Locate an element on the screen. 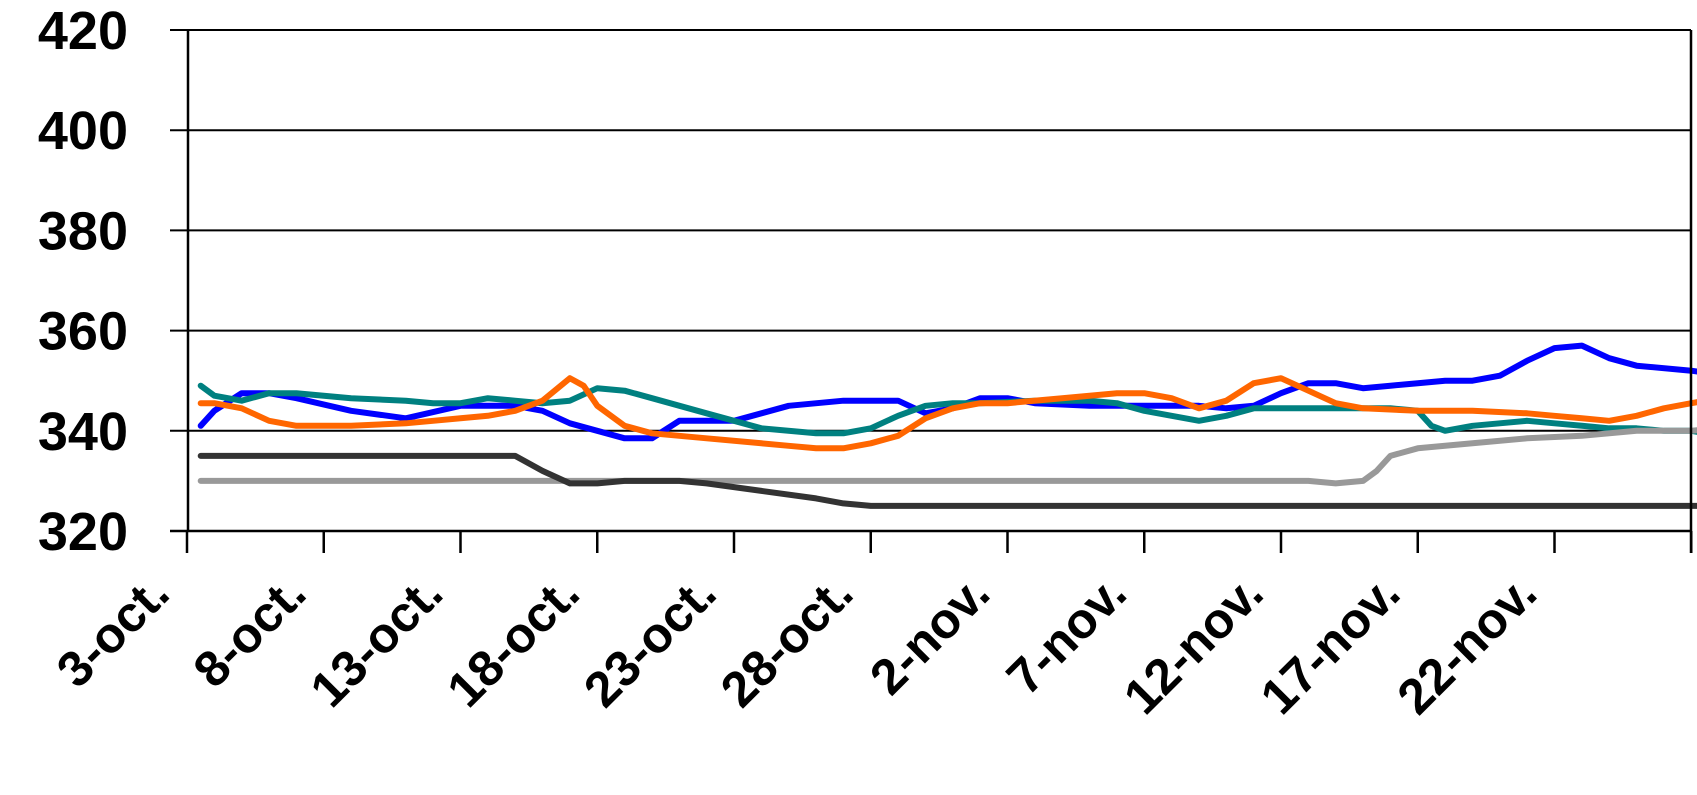 The height and width of the screenshot is (795, 1697). y-tick-label: 320 is located at coordinates (83, 532).